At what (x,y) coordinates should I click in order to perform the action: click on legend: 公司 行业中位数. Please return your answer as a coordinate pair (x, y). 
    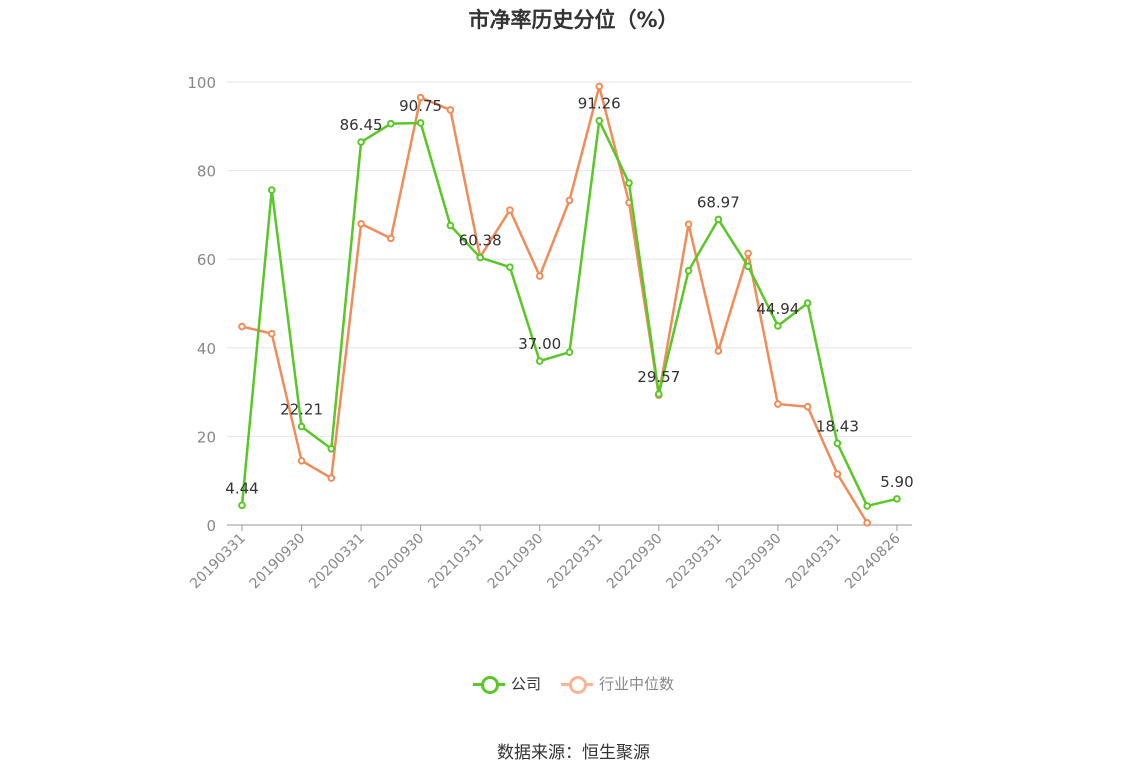
    Looking at the image, I should click on (573, 683).